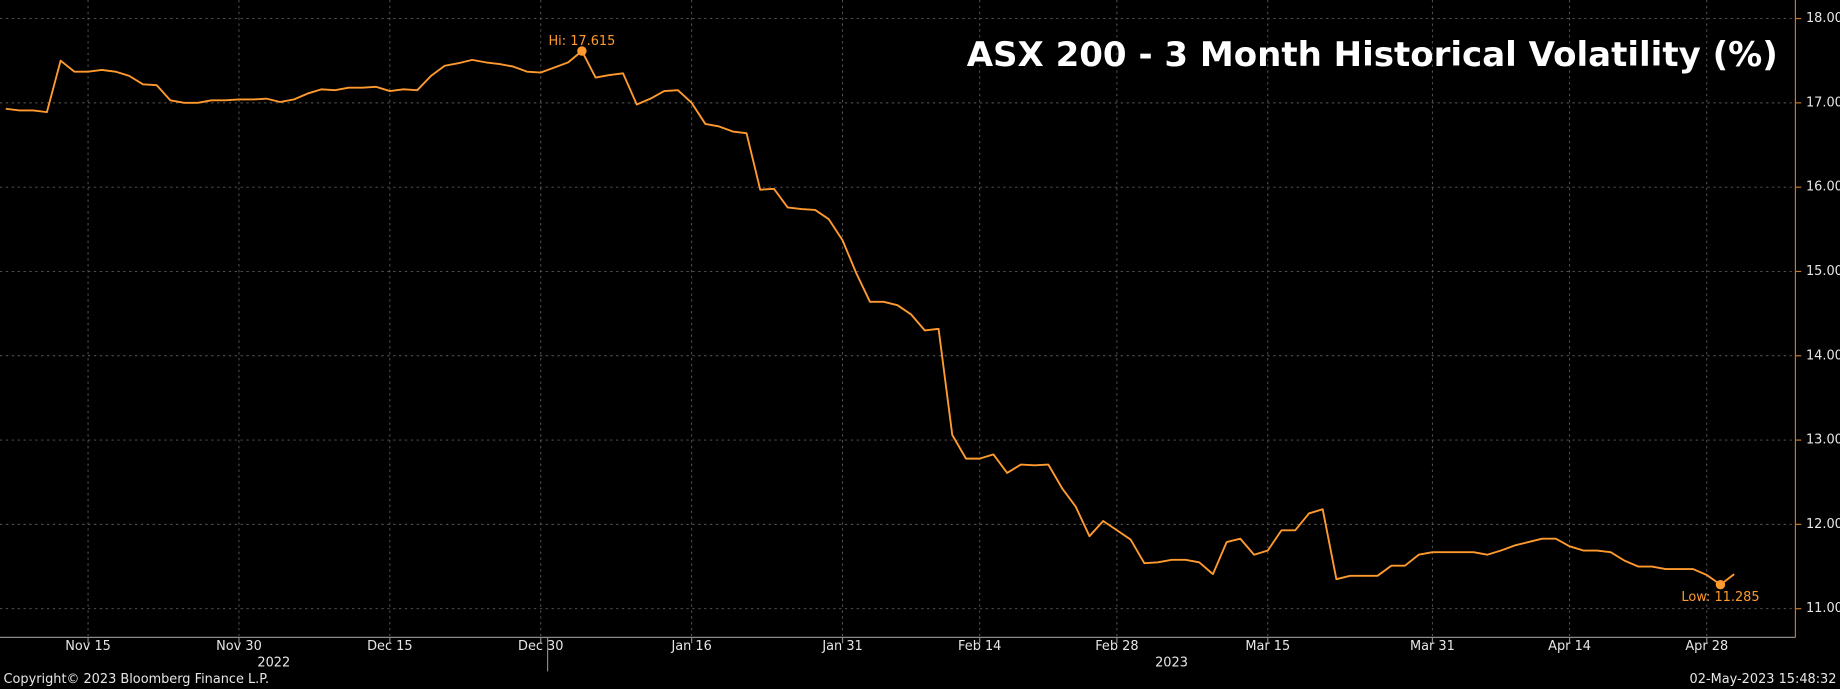 The height and width of the screenshot is (689, 1840). What do you see at coordinates (1116, 646) in the screenshot?
I see `x-tick-label: Feb 28` at bounding box center [1116, 646].